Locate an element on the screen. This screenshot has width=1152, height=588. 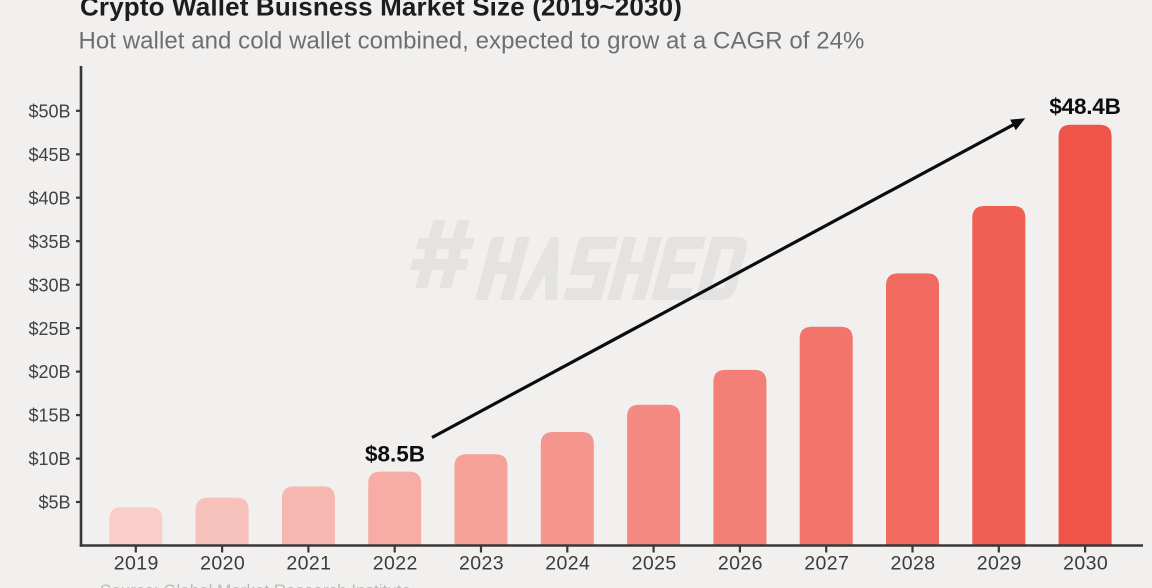
svg-text: $15B is located at coordinates (49, 416).